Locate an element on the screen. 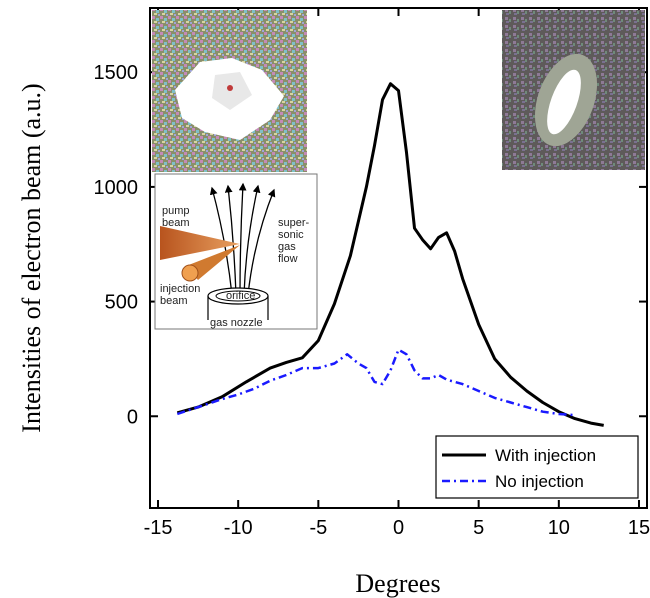 Image resolution: width=650 pixels, height=598 pixels. x-tick-label: 10 is located at coordinates (559, 528).